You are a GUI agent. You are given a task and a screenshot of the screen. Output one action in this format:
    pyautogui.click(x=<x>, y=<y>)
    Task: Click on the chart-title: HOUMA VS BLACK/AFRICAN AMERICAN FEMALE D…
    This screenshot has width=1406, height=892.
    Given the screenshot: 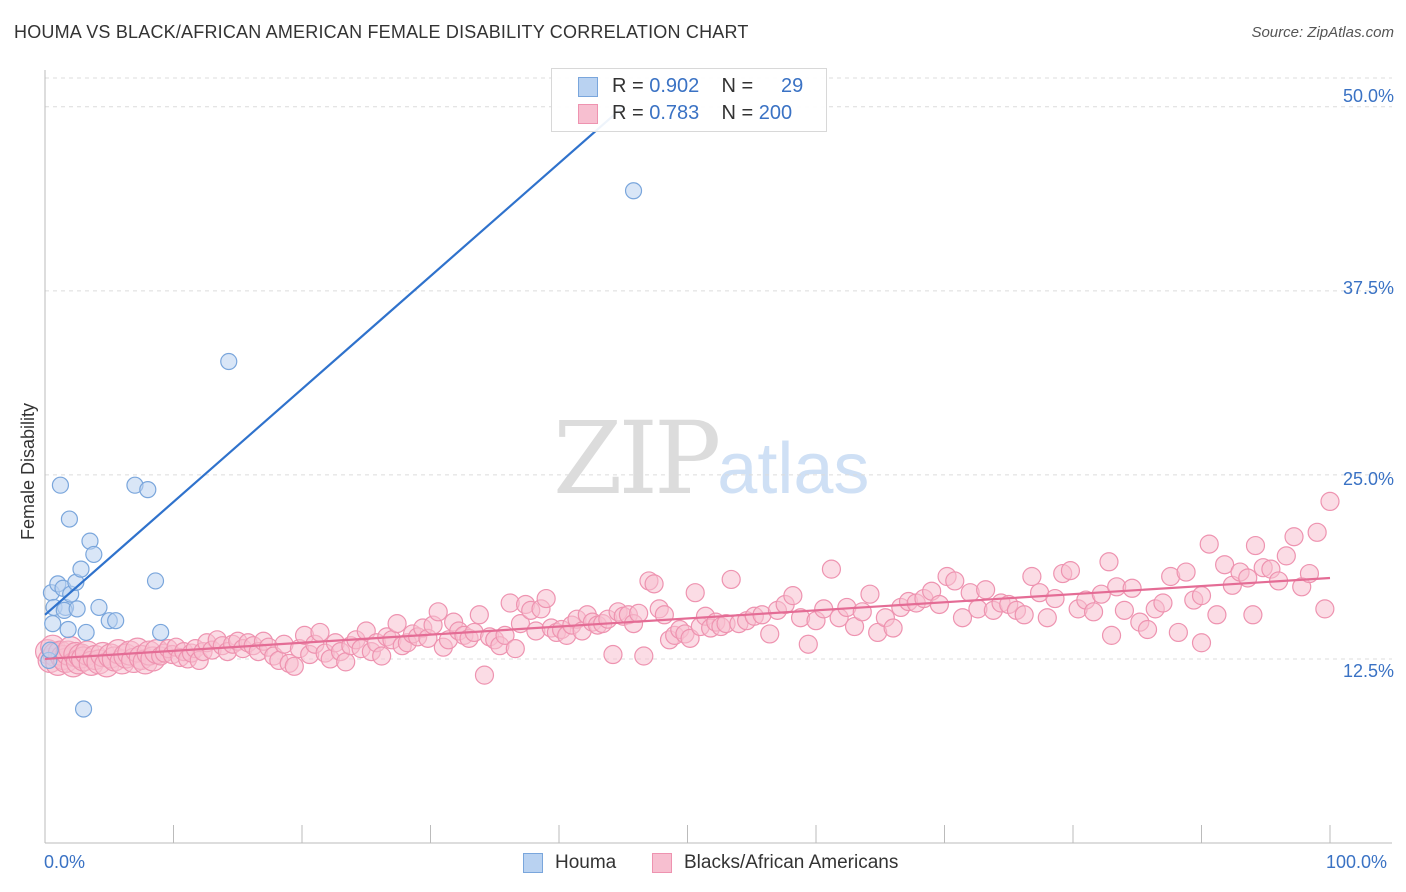 What is the action you would take?
    pyautogui.click(x=381, y=32)
    